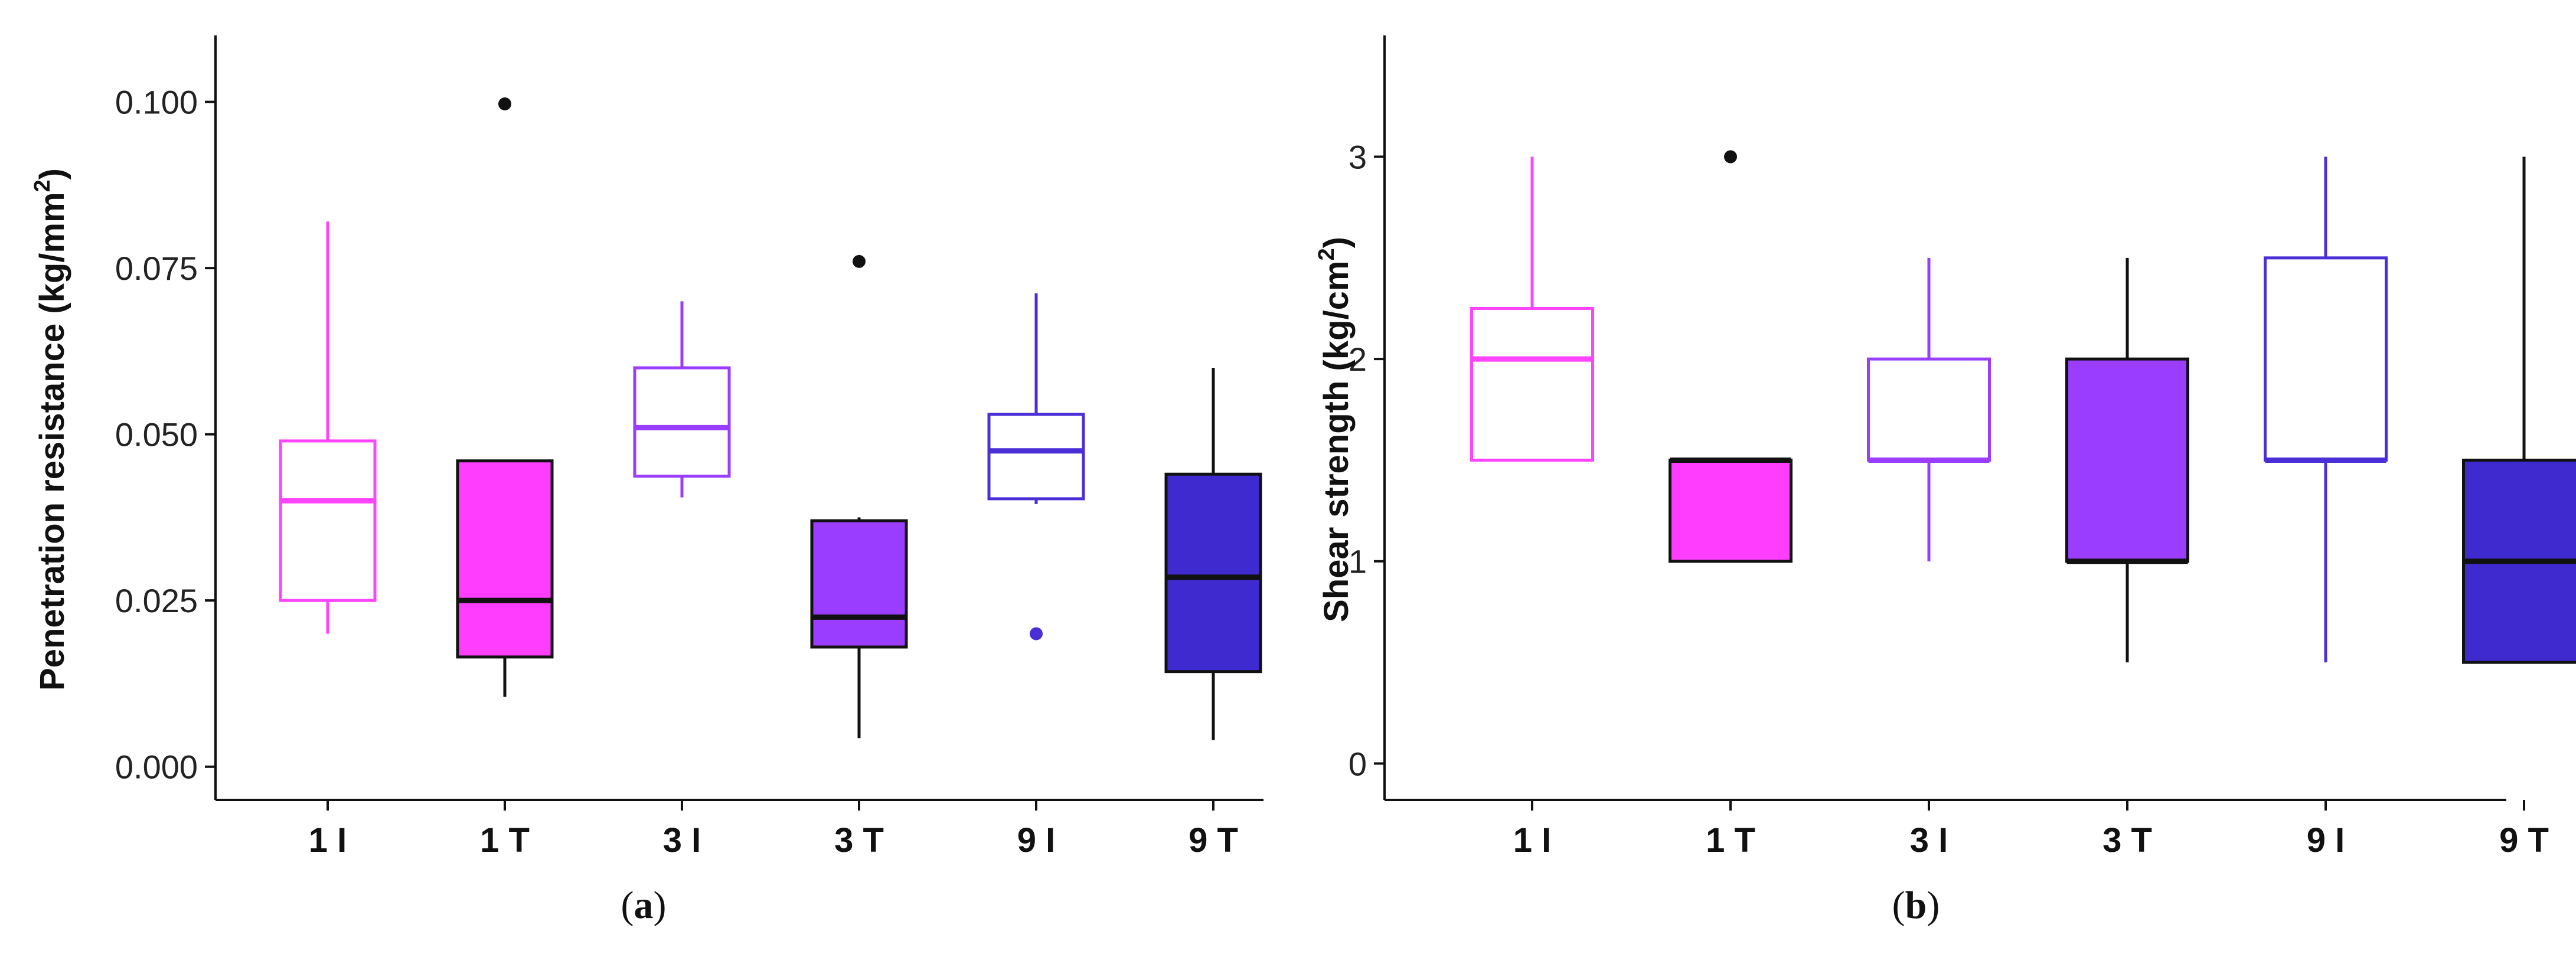 The width and height of the screenshot is (2576, 954). What do you see at coordinates (1358, 359) in the screenshot?
I see `y-tick-label: 2` at bounding box center [1358, 359].